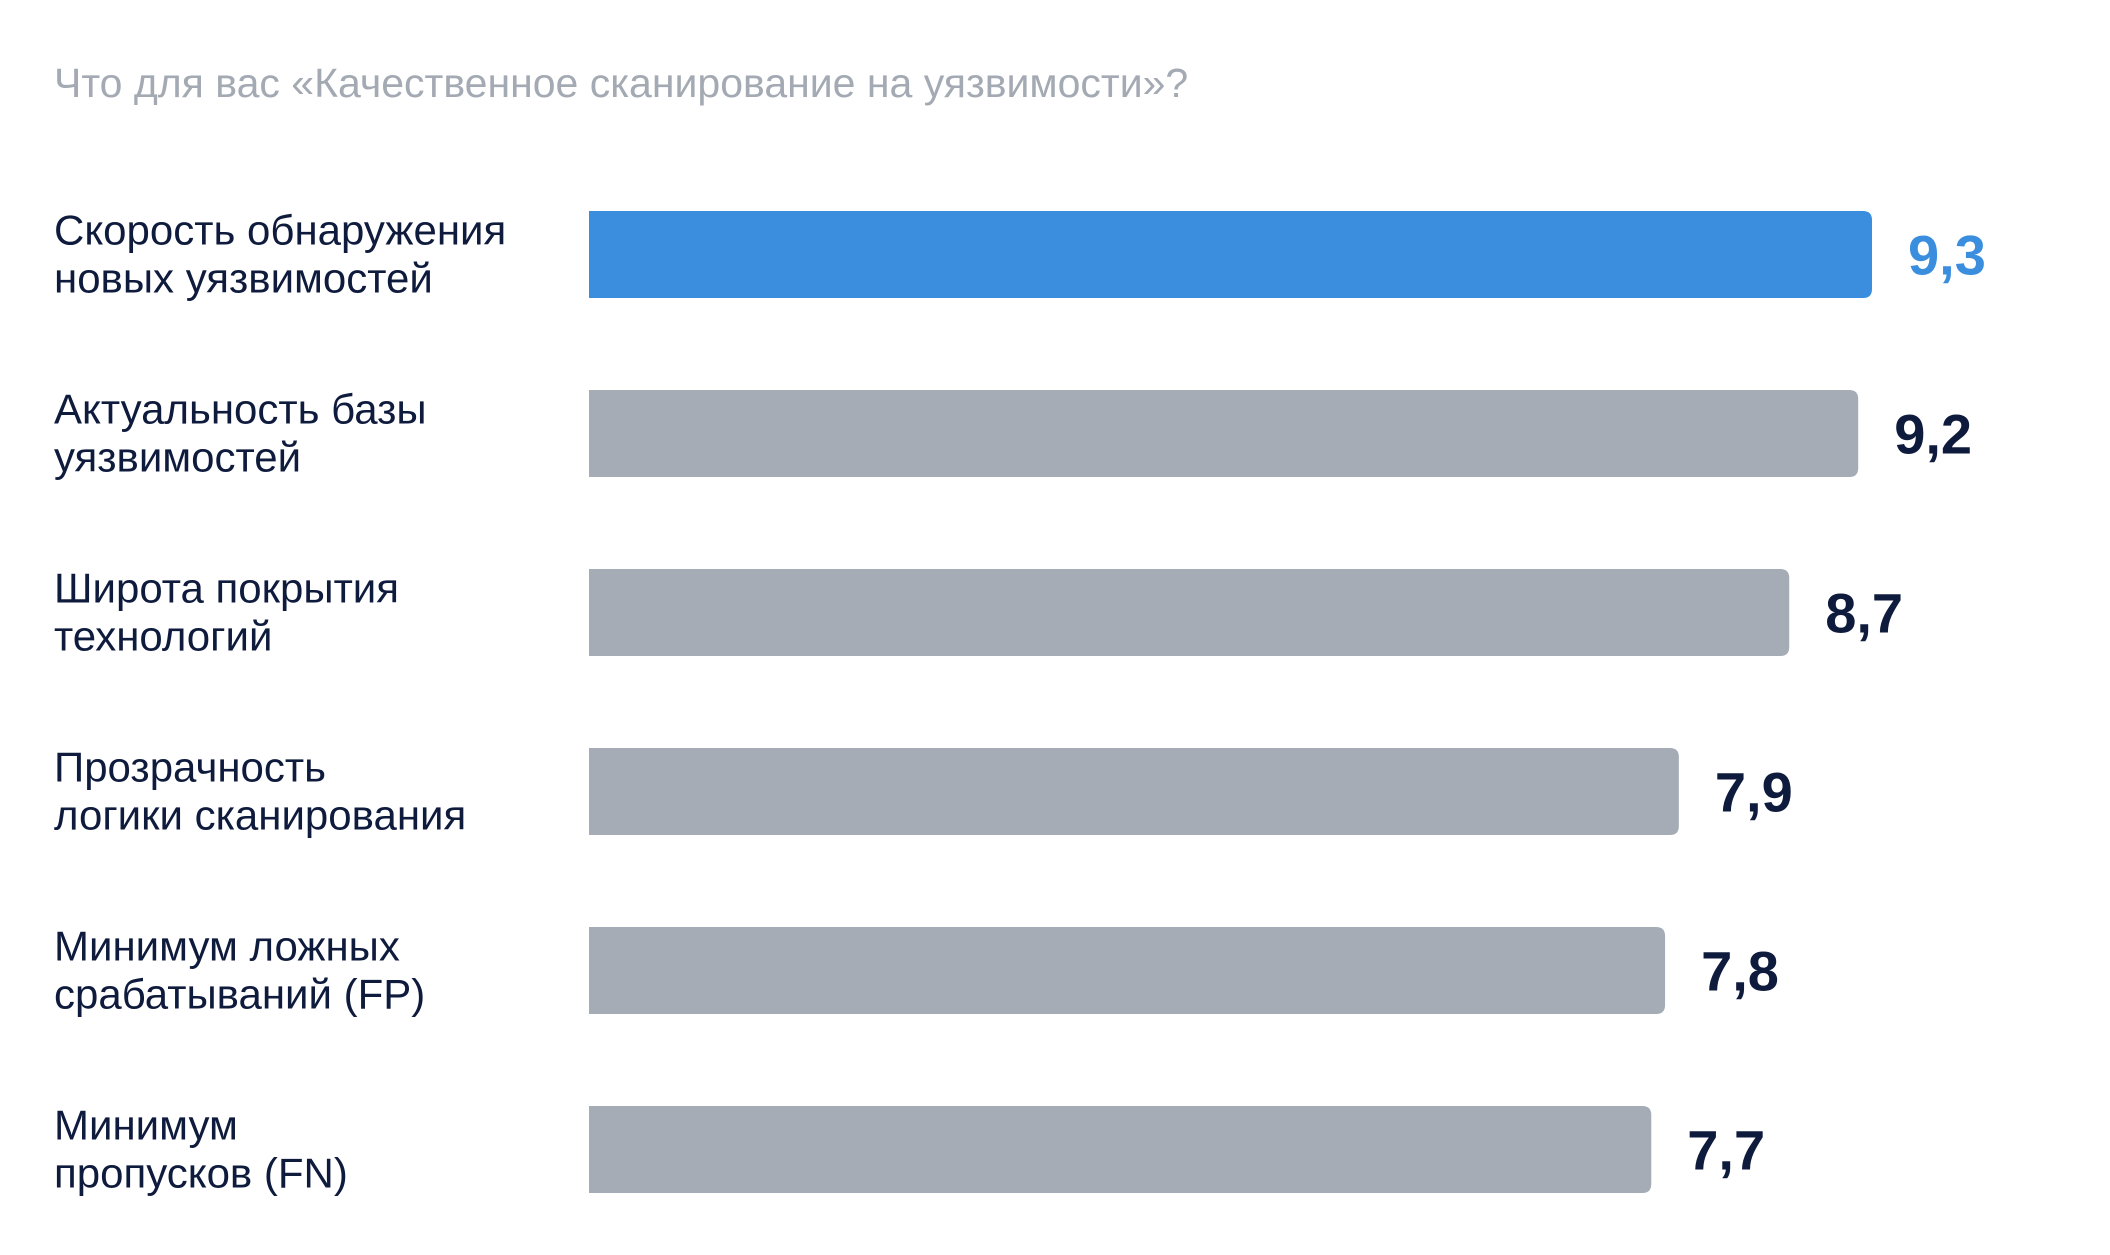 This screenshot has height=1255, width=2110. I want to click on value-label: 9,2, so click(1933, 434).